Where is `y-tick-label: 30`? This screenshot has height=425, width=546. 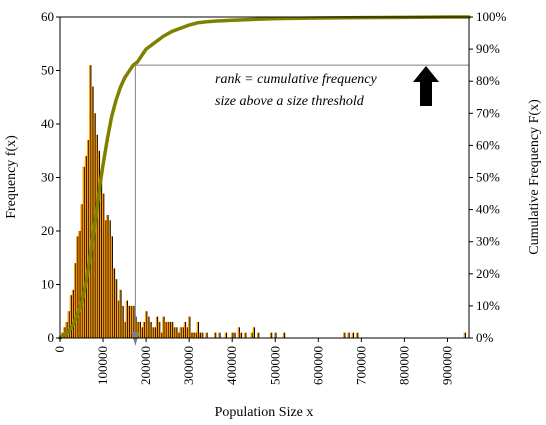 y-tick-label: 30 is located at coordinates (47, 177).